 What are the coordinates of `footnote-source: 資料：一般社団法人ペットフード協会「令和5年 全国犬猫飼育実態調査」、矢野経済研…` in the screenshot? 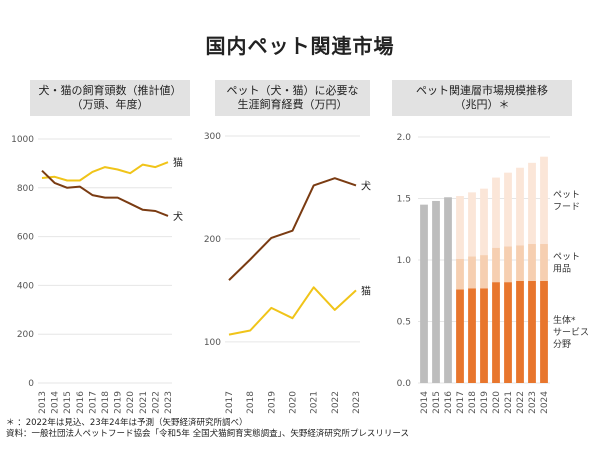 It's located at (207, 434).